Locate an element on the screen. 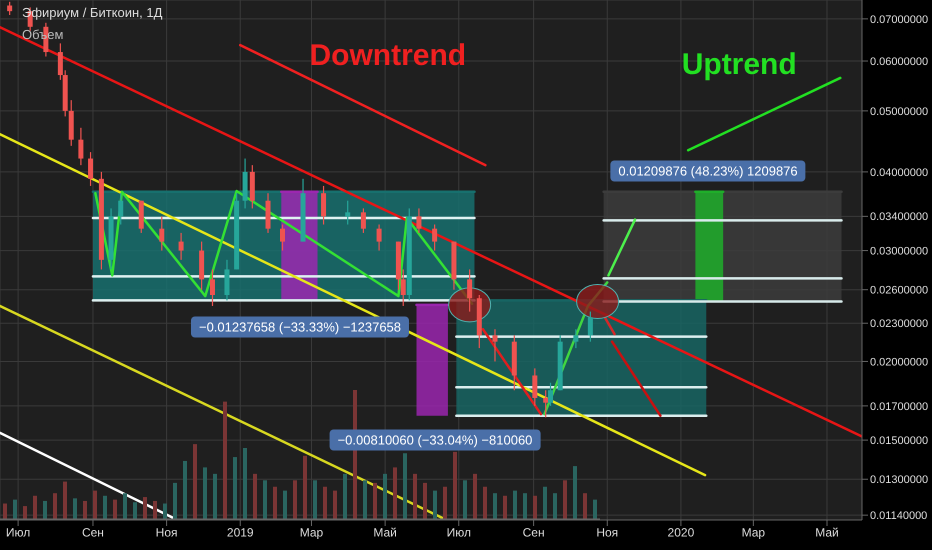 The width and height of the screenshot is (932, 550). y-tick-label: 0.03400000 is located at coordinates (899, 217).